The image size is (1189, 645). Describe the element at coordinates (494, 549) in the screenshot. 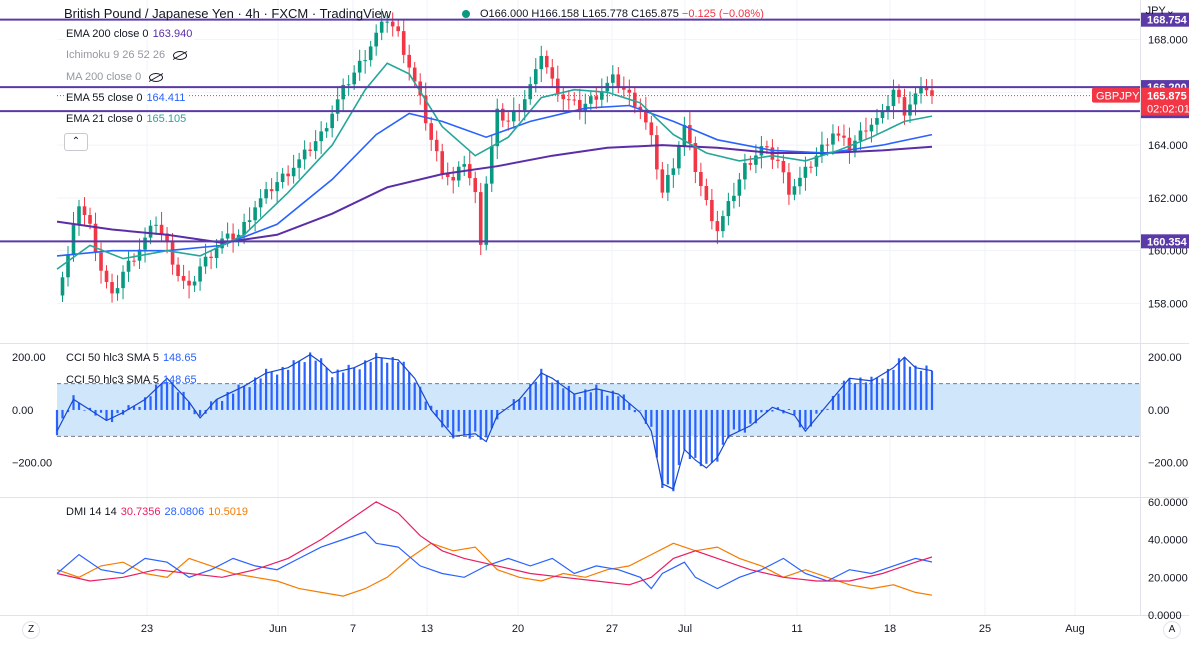

I see `dmi-pane` at that location.